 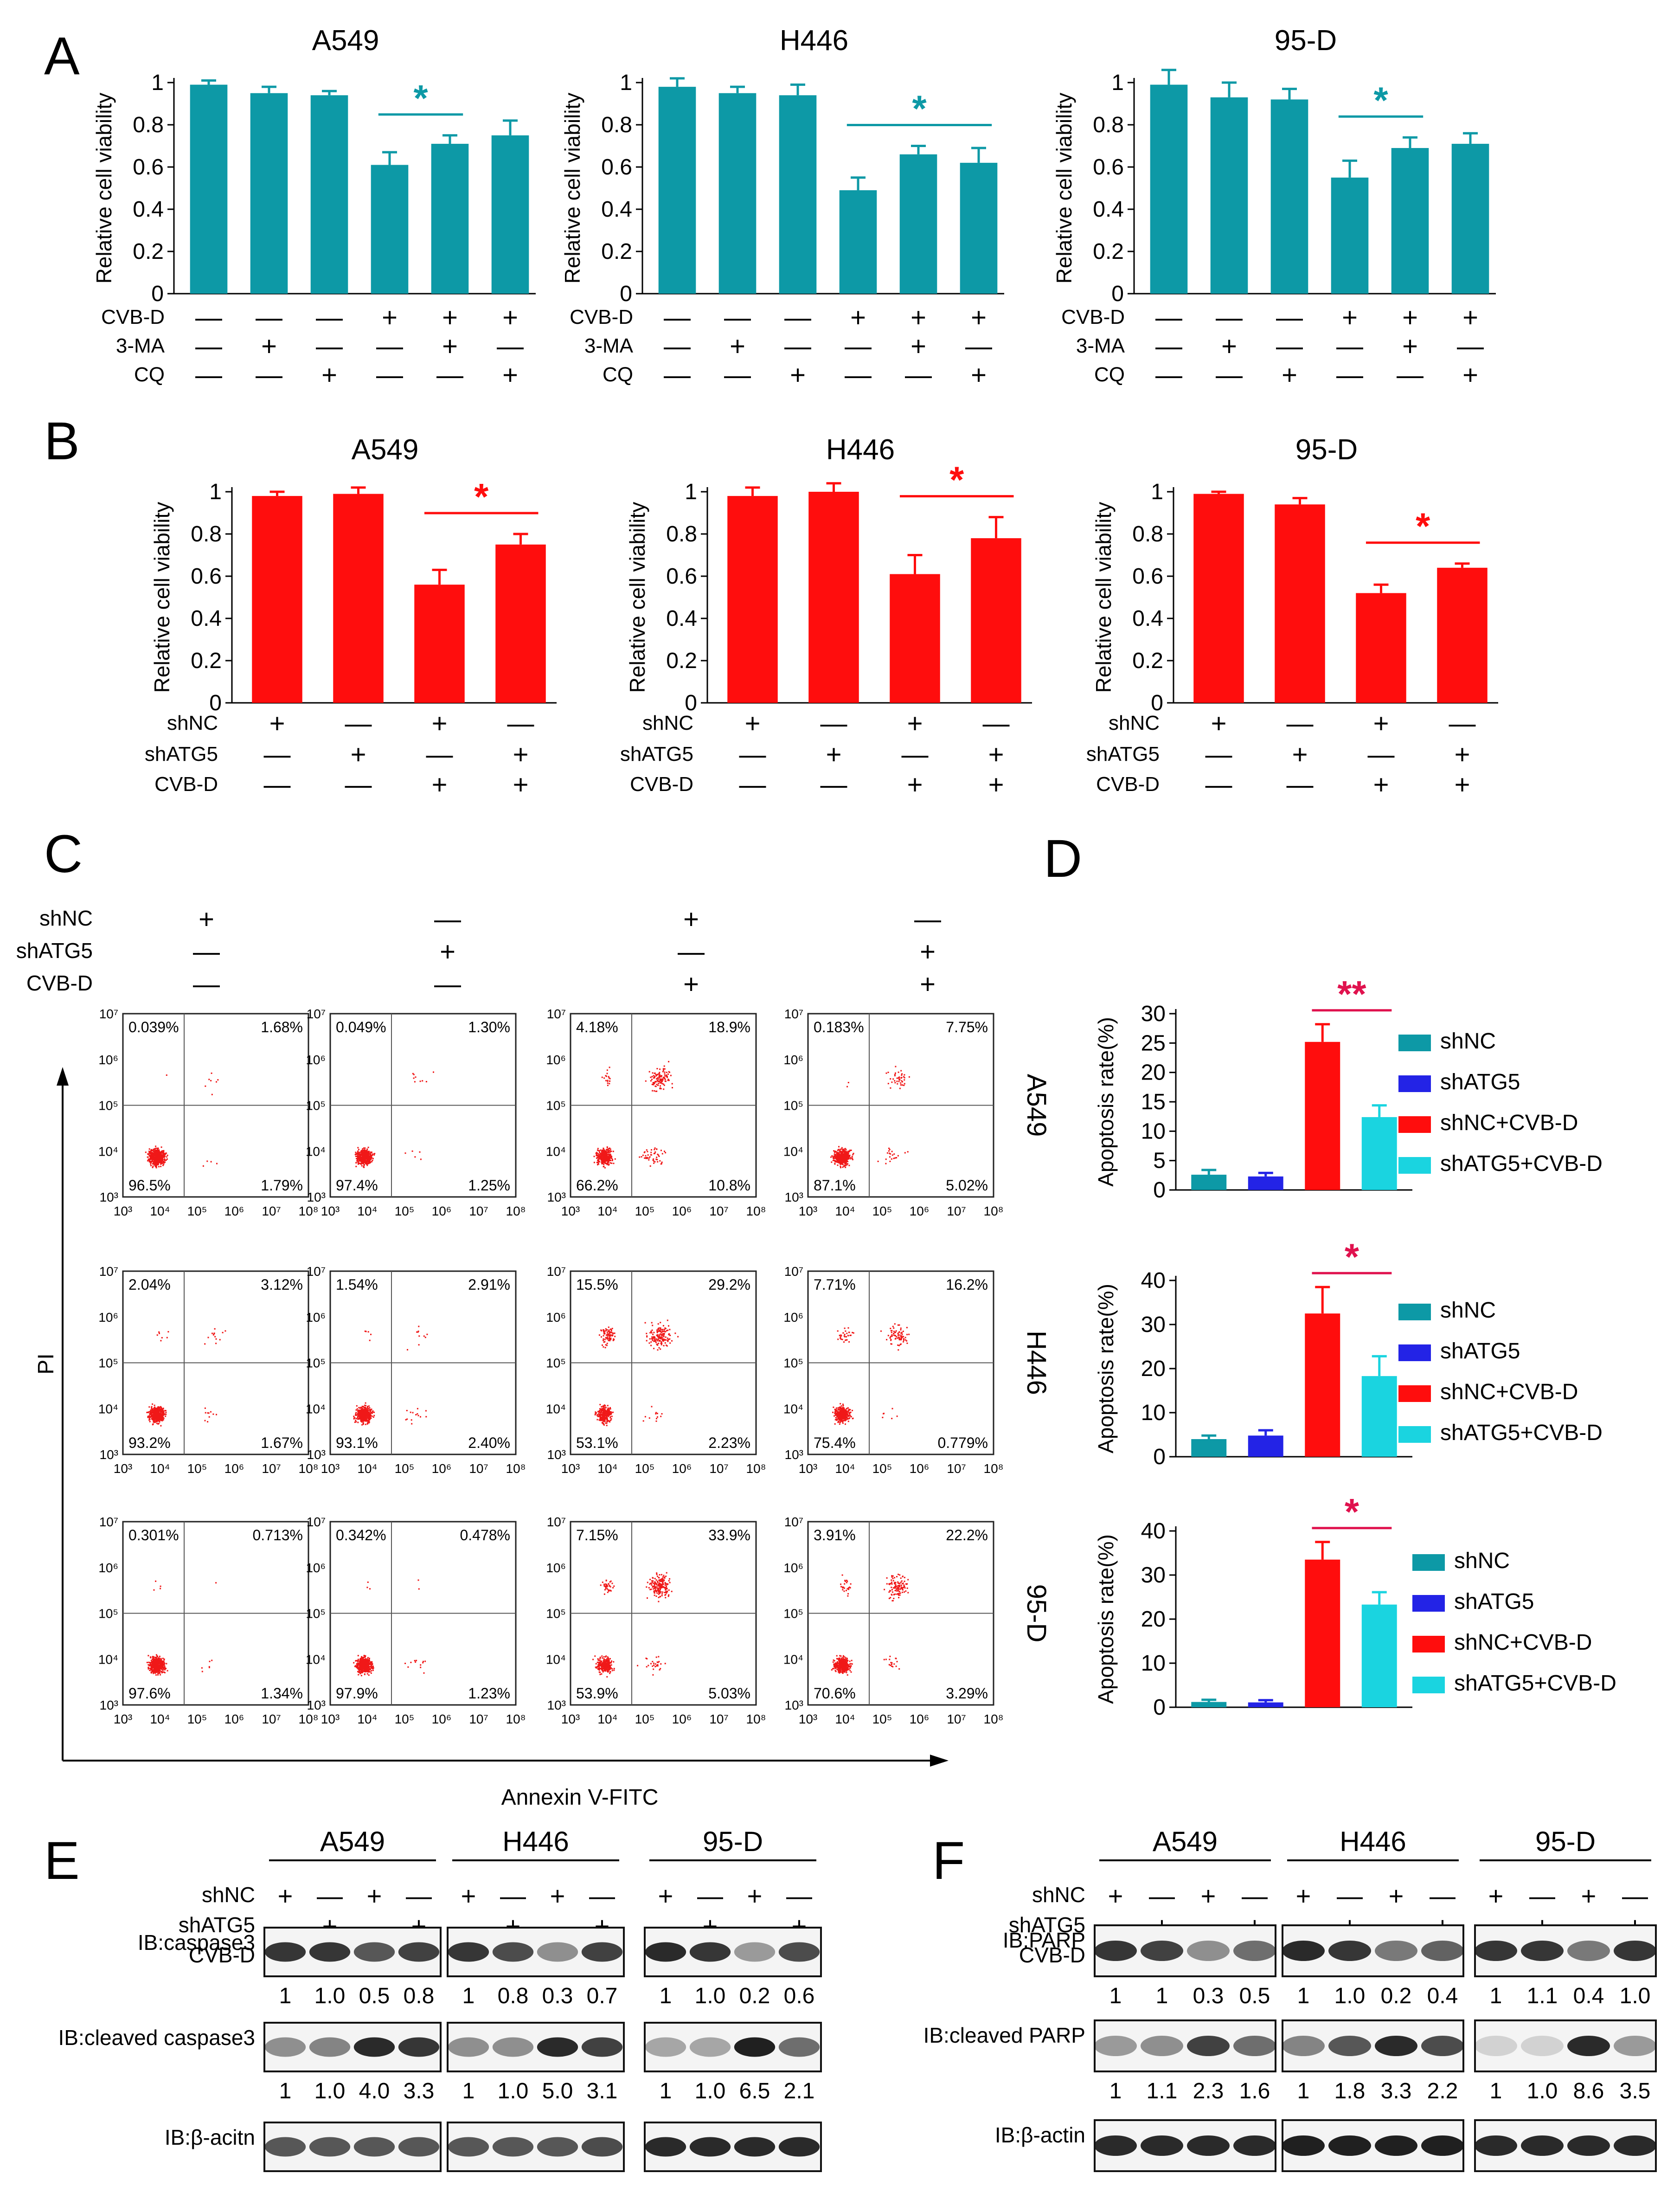 I want to click on y-tick-label: 1, so click(x=691, y=492).